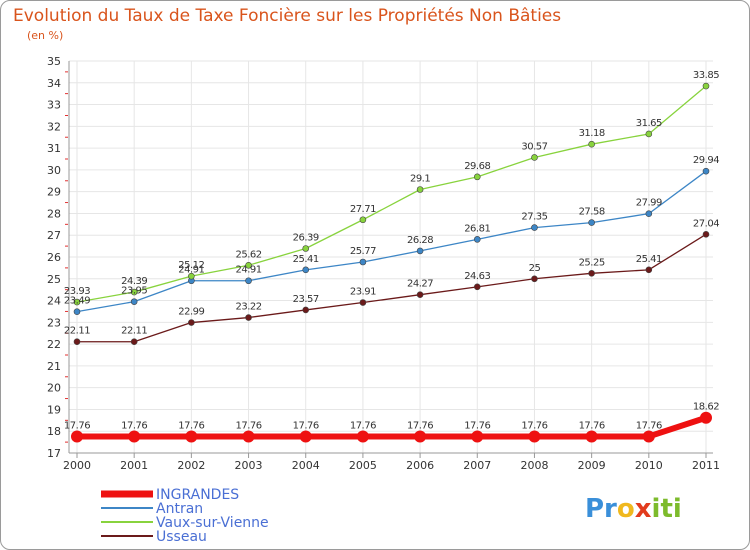 This screenshot has height=550, width=750. Describe the element at coordinates (134, 465) in the screenshot. I see `x-tick-label: 2001` at that location.